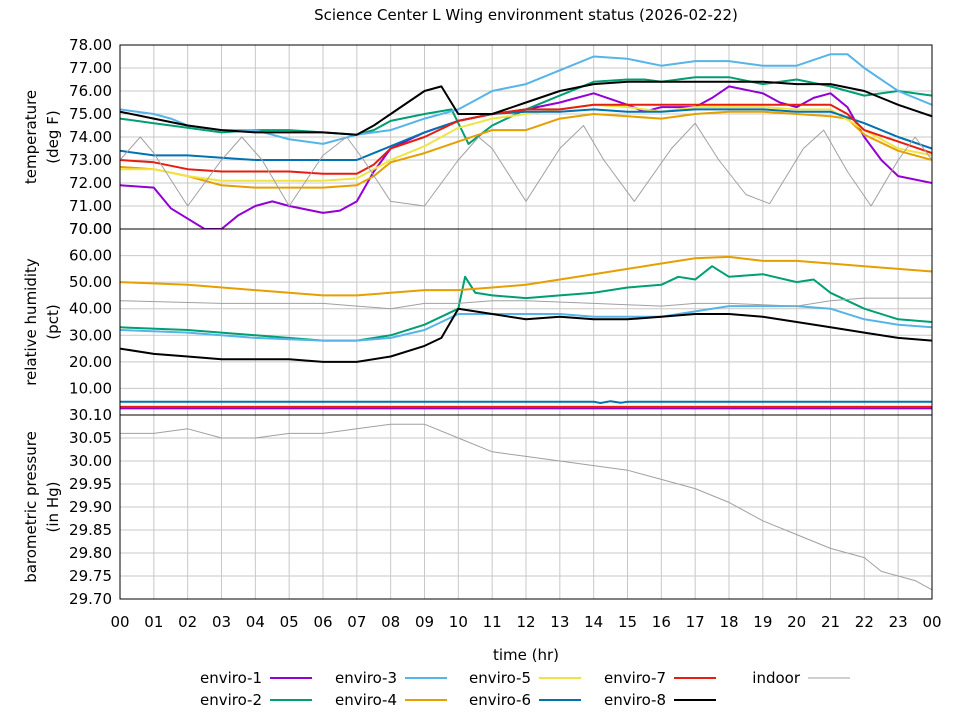  I want to click on y-axis-title-line: temperature, so click(31, 137).